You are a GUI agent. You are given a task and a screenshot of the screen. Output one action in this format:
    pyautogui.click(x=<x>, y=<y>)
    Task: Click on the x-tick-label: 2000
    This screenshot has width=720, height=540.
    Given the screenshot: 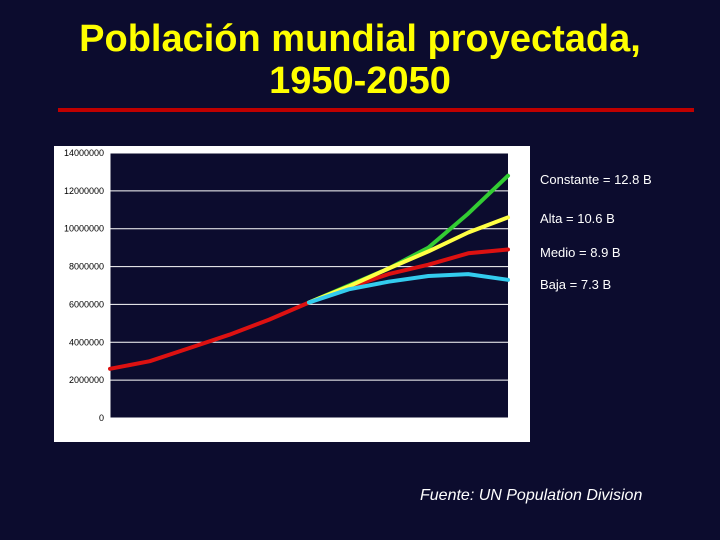 What is the action you would take?
    pyautogui.click(x=309, y=434)
    